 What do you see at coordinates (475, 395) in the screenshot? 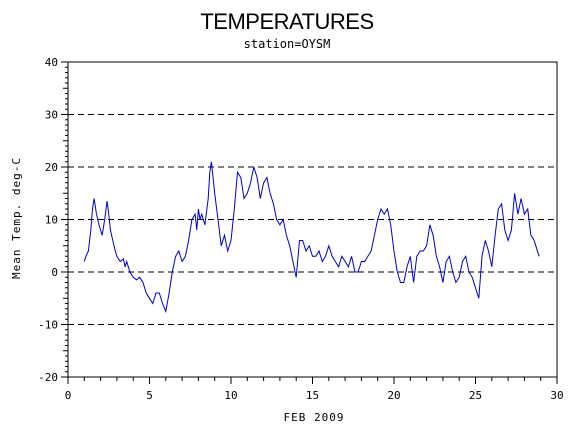
I see `x-tick-label: 25` at bounding box center [475, 395].